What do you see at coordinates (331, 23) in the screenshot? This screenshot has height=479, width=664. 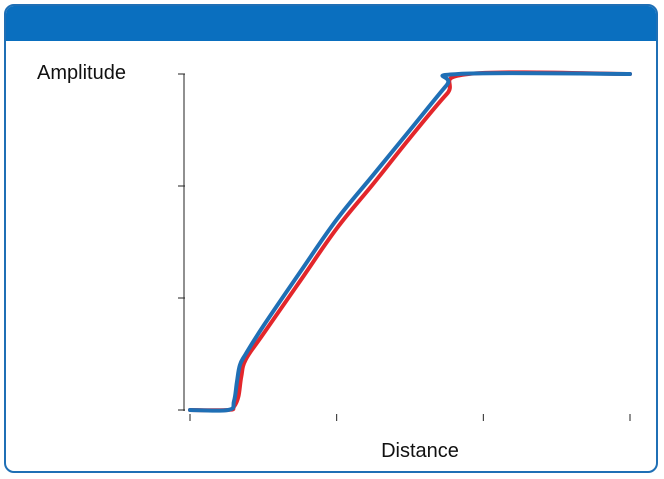 I see `card-header-bar` at bounding box center [331, 23].